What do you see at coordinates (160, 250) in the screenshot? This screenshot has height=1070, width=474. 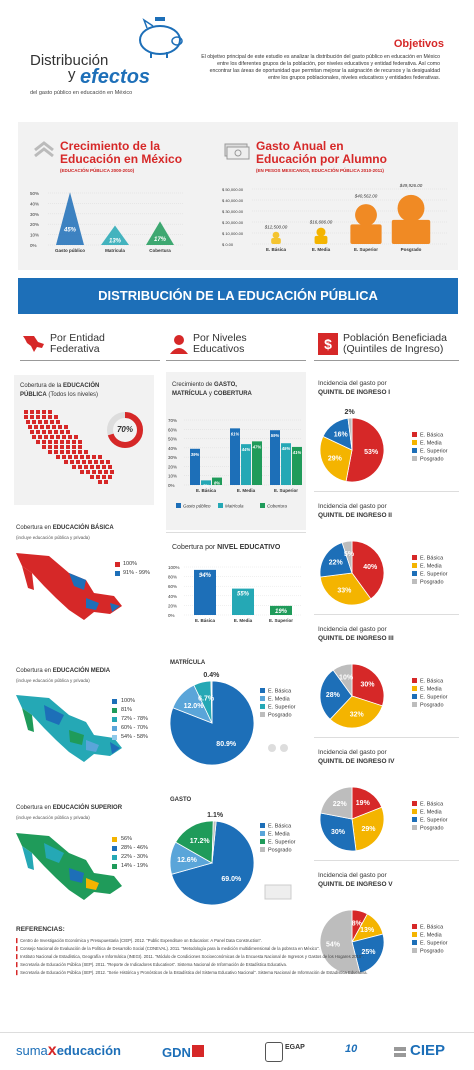 I see `category-label: Cobertura` at bounding box center [160, 250].